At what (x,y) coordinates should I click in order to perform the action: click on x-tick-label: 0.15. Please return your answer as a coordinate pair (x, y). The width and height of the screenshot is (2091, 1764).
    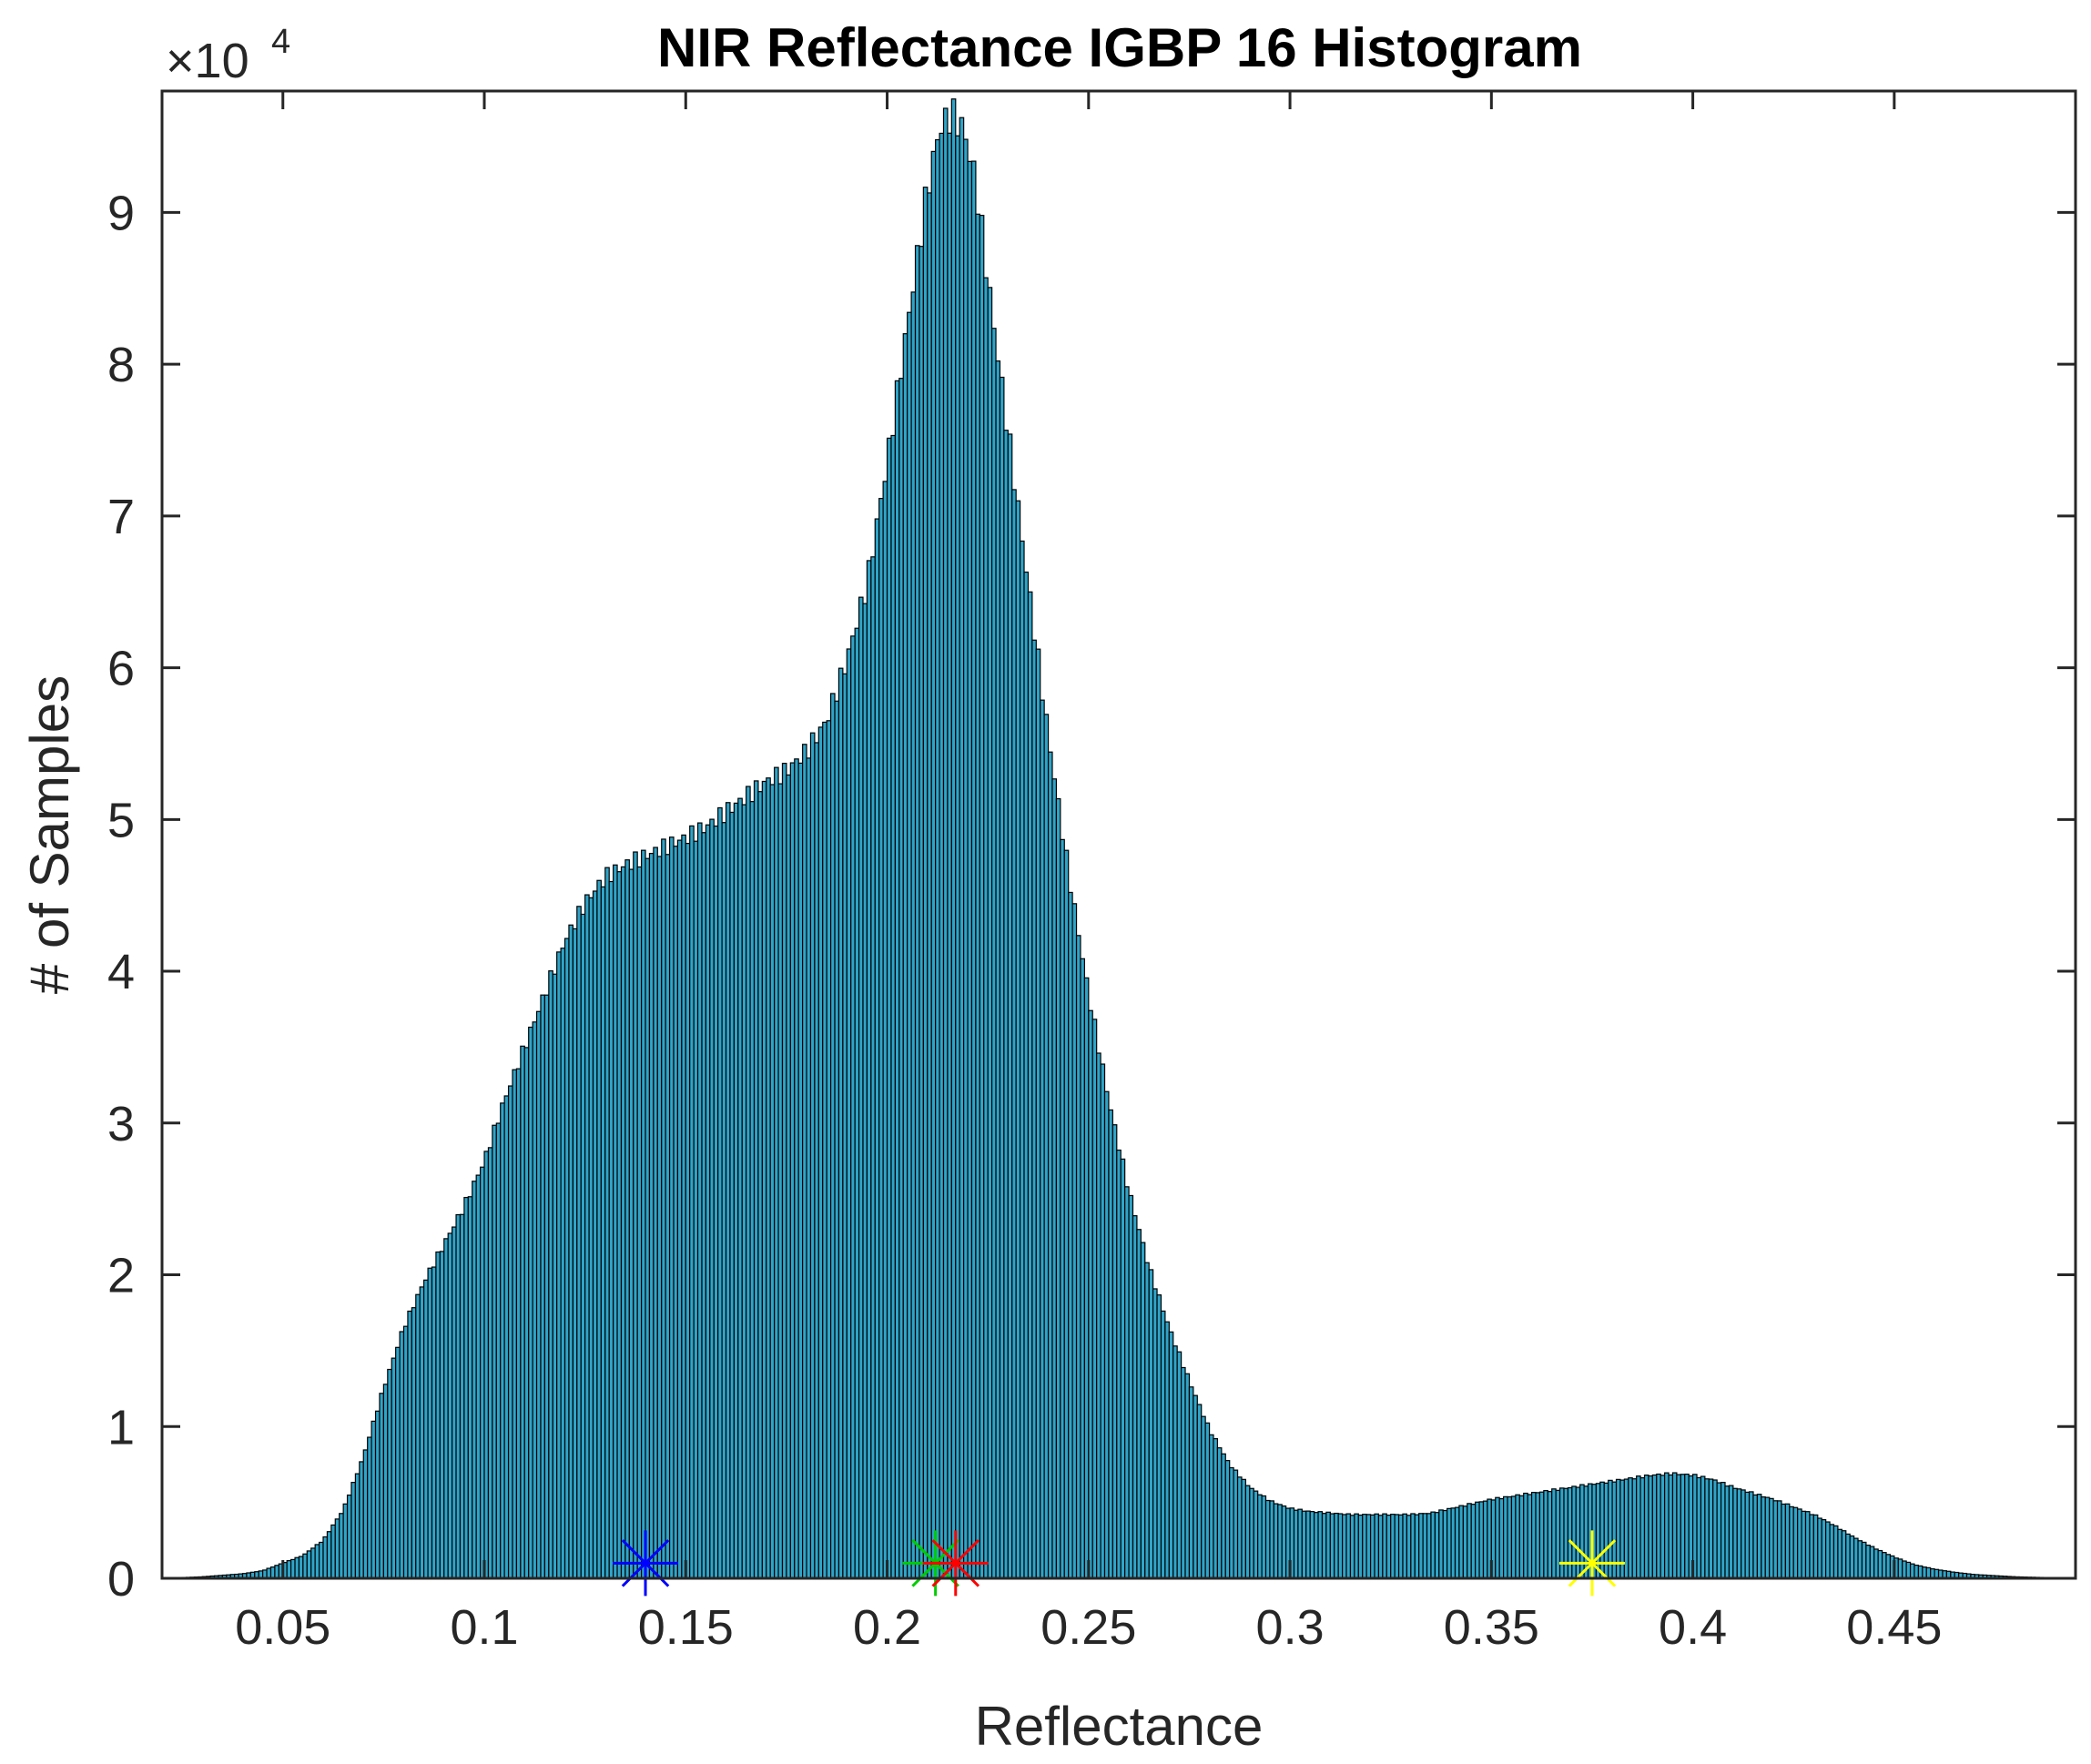
    Looking at the image, I should click on (686, 1627).